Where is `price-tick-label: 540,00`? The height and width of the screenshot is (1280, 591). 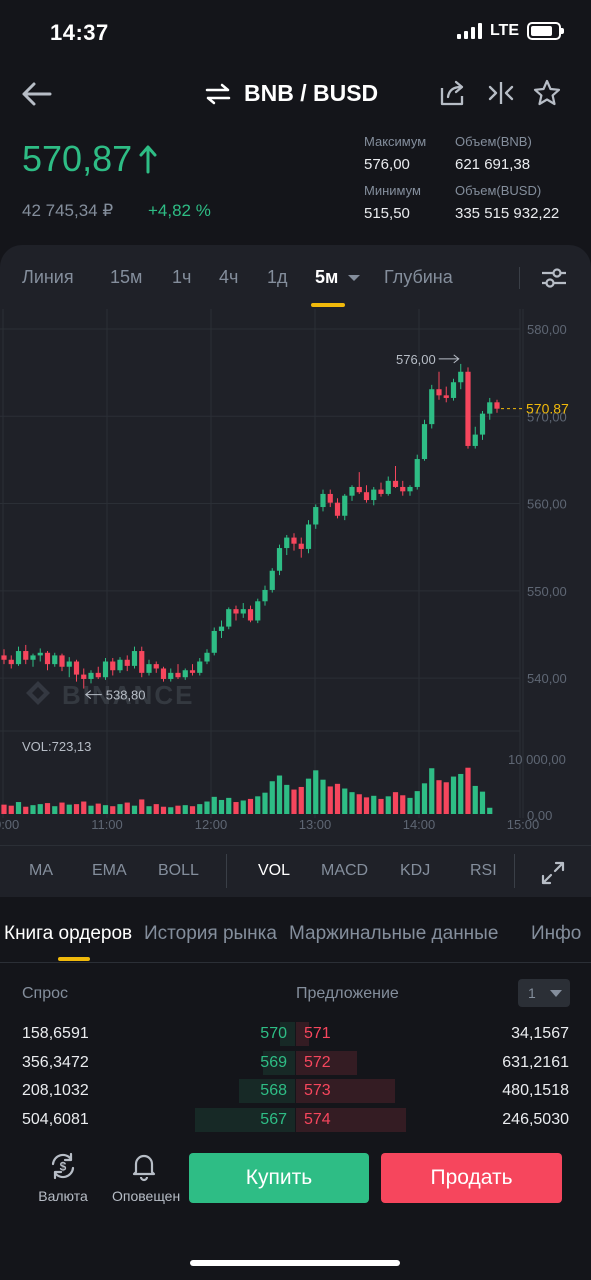
price-tick-label: 540,00 is located at coordinates (547, 678).